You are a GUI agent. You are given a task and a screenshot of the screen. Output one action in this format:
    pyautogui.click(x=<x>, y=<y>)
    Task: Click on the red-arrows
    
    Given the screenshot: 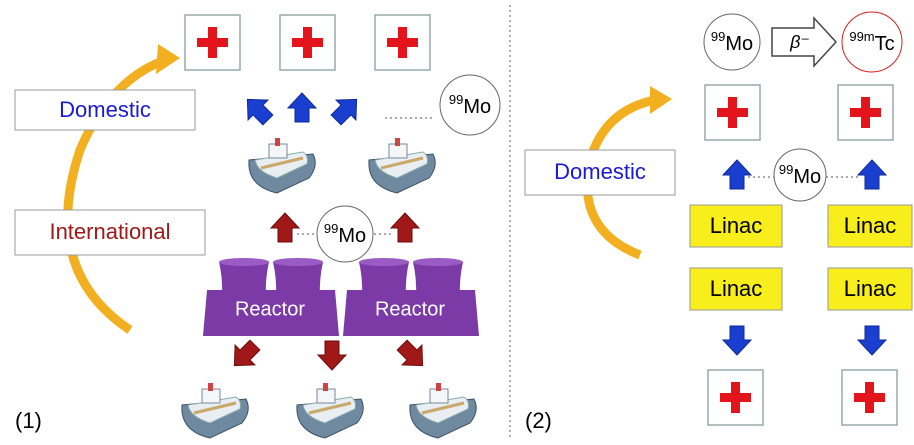 What is the action you would take?
    pyautogui.click(x=328, y=355)
    